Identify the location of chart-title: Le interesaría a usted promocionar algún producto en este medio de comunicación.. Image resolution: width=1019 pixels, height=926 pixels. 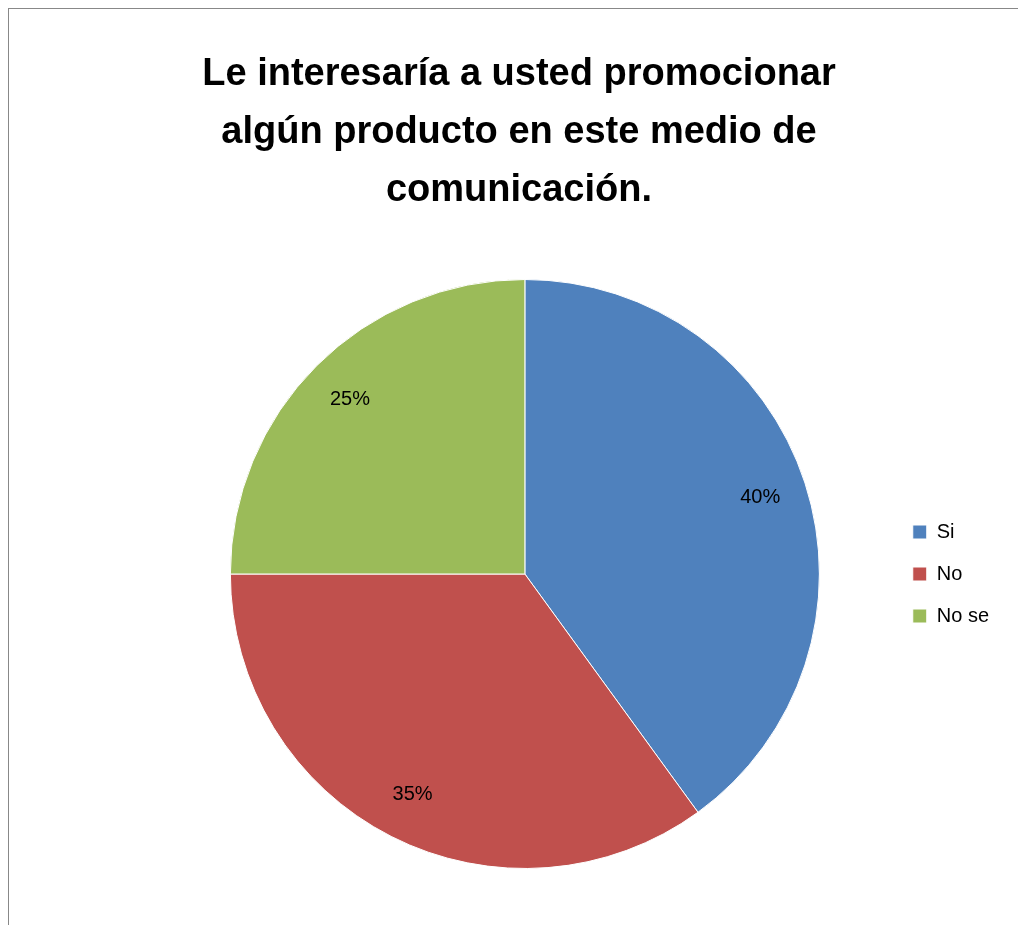
(519, 130).